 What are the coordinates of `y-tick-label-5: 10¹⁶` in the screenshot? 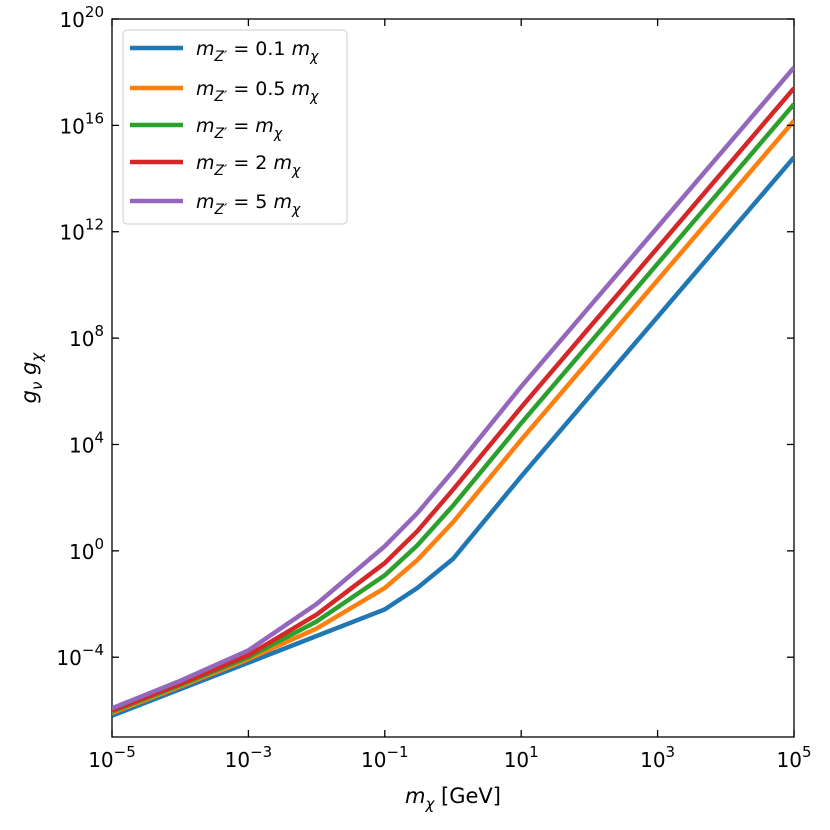 It's located at (81, 123).